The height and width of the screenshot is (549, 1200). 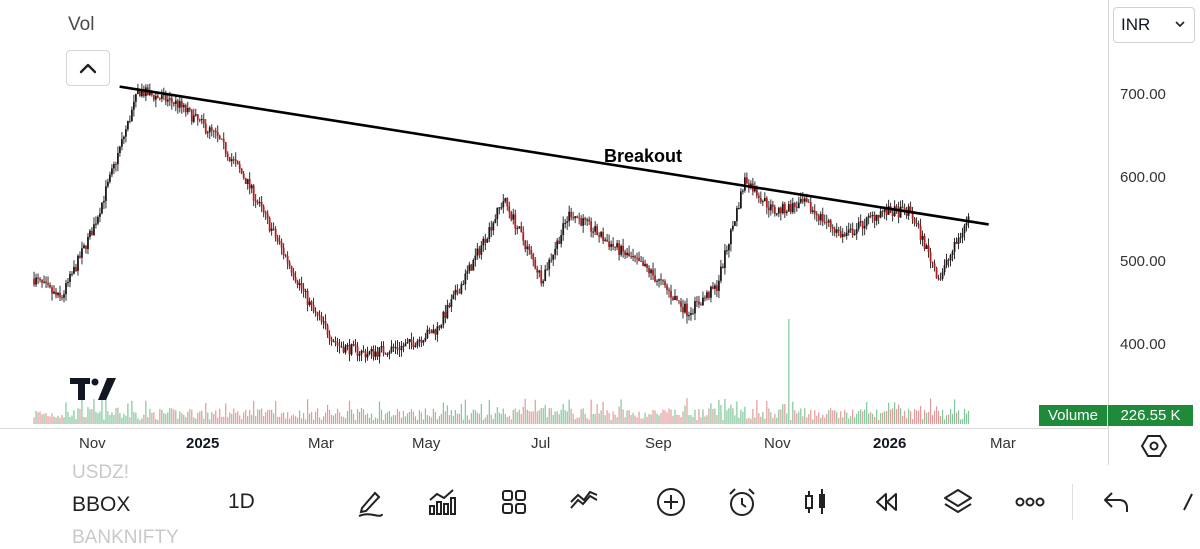 I want to click on interval-button: 1D, so click(x=241, y=501).